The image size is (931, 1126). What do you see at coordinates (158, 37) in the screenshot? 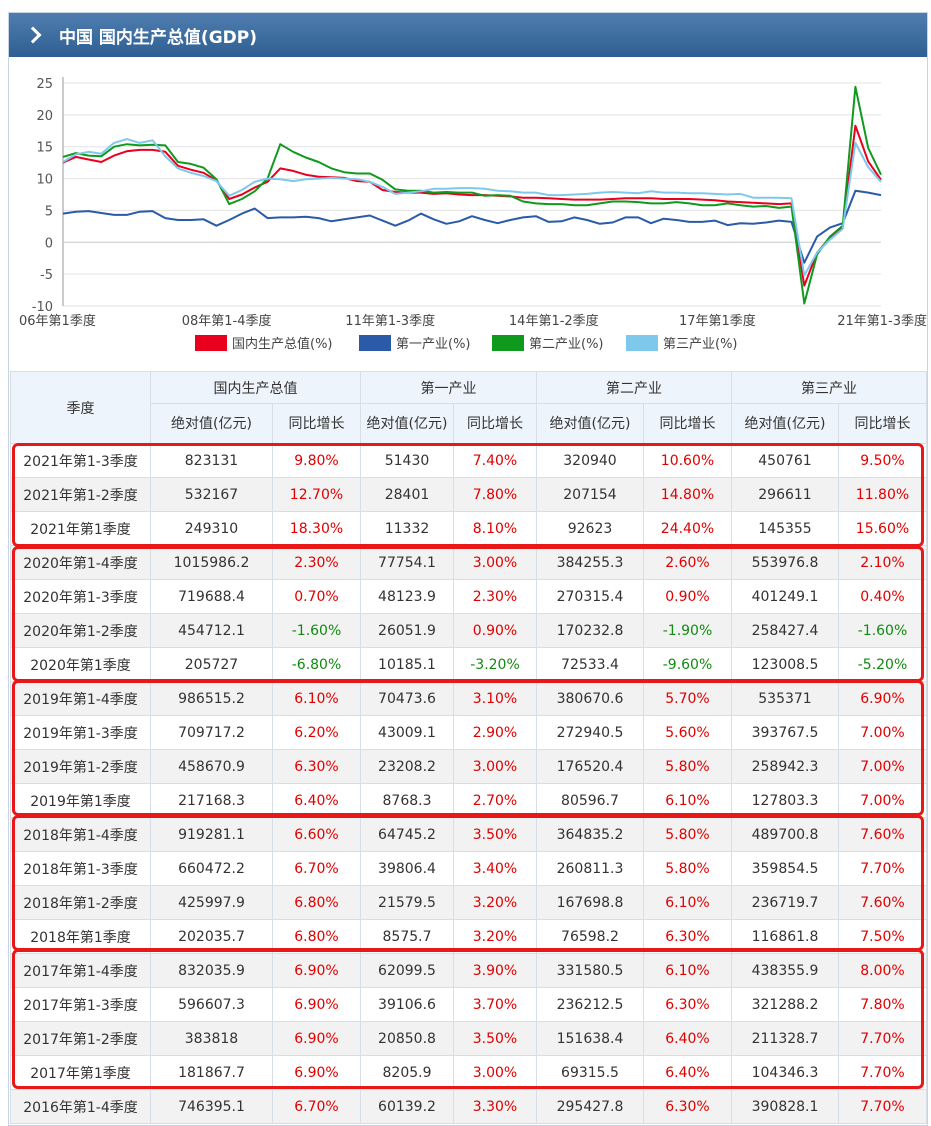
I see `page-title: 中国 国内生产总值(GDP)` at bounding box center [158, 37].